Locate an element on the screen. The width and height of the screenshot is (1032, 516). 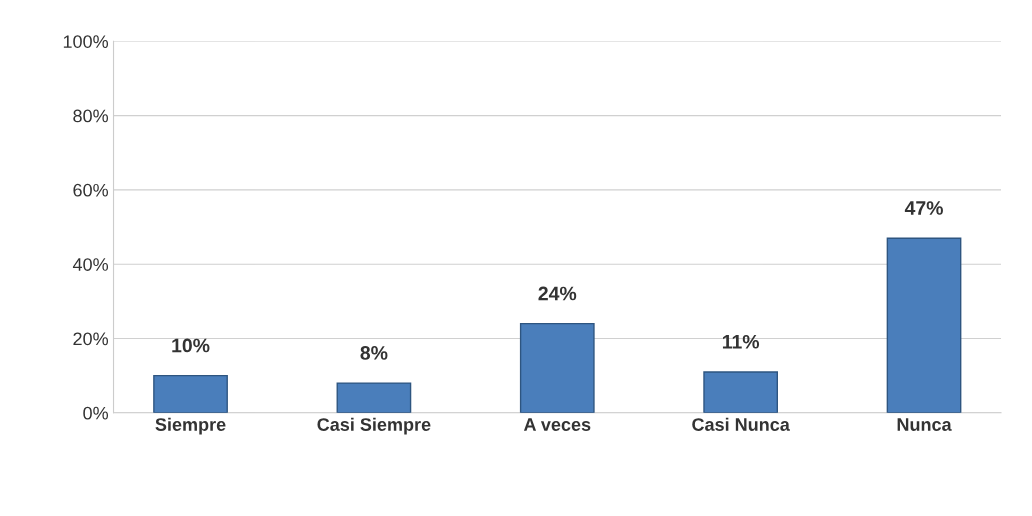
x-tick-label: Casi Siempre is located at coordinates (374, 426).